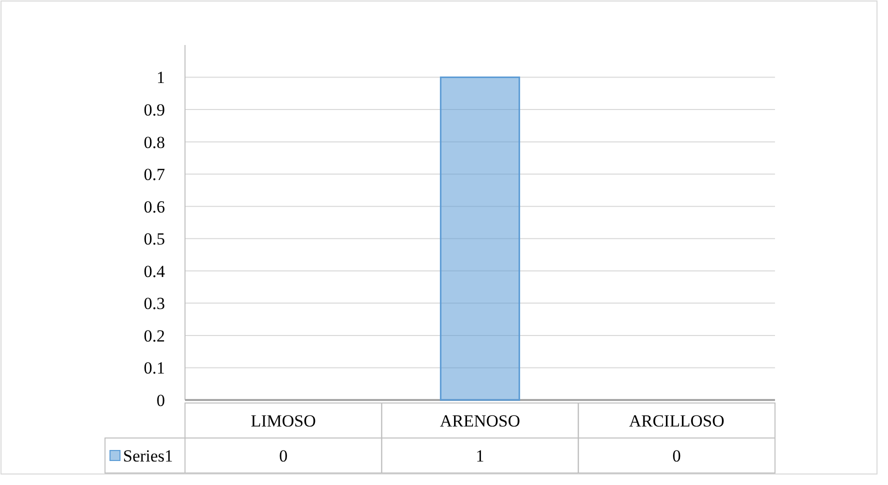  Describe the element at coordinates (160, 78) in the screenshot. I see `y-tick-label: 1` at that location.